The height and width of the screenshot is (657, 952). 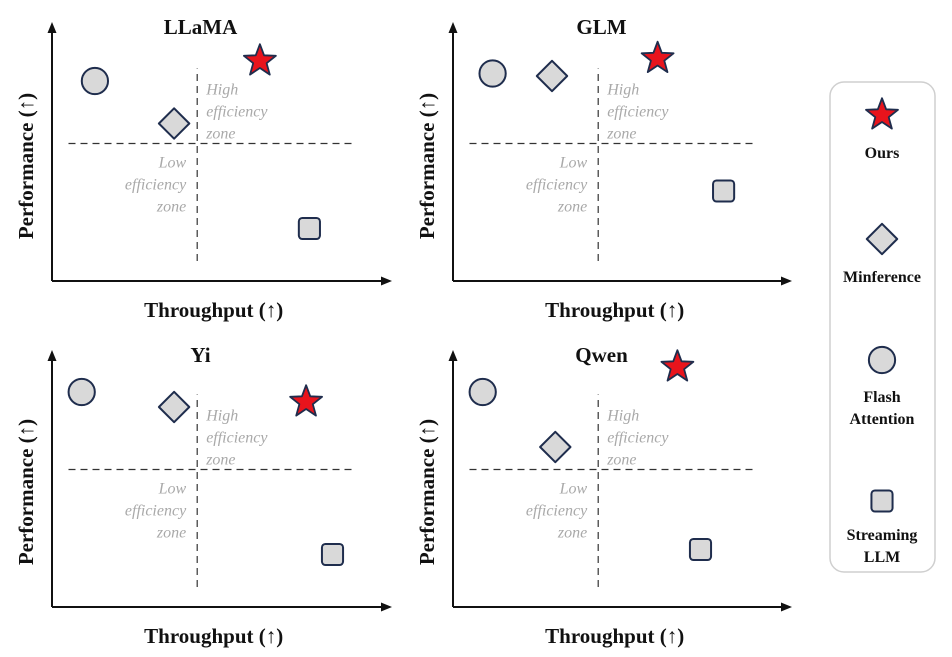 I want to click on legend: Ours Minference Flash Attention Streaming LLM, so click(x=882, y=327).